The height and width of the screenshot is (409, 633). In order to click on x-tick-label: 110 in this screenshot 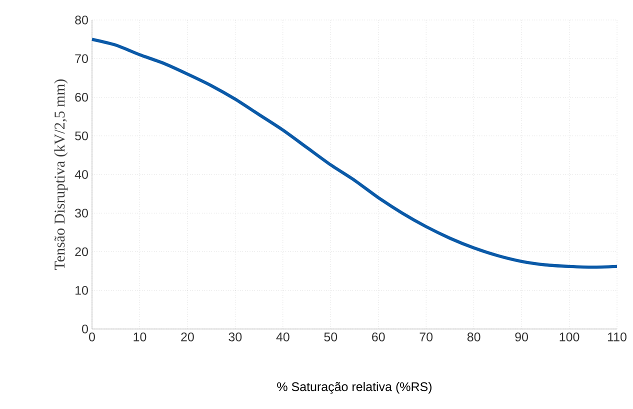, I will do `click(617, 337)`.